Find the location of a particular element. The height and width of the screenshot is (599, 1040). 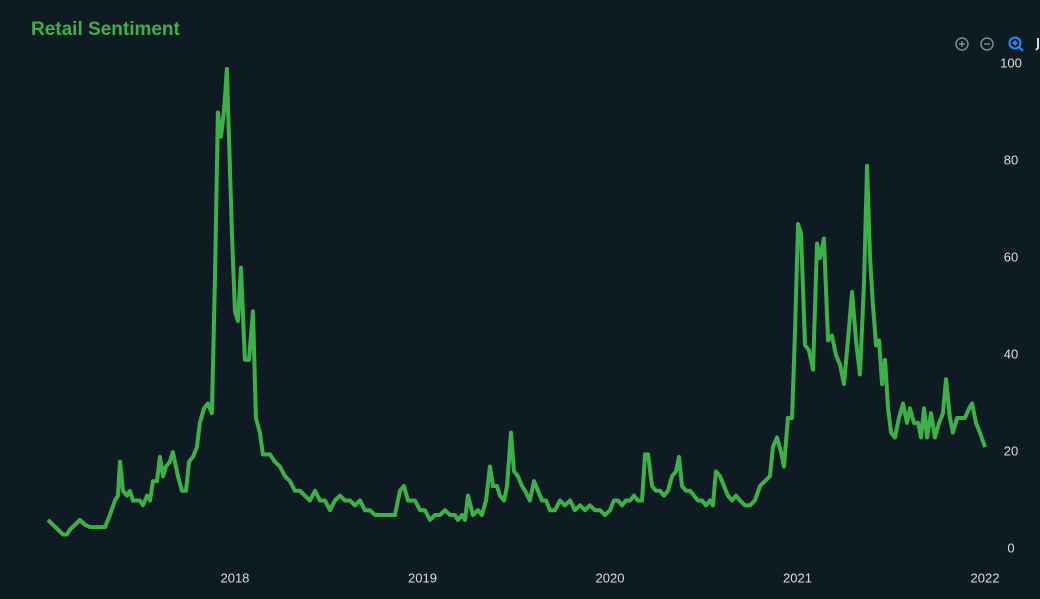

zoom-in-button is located at coordinates (962, 44).